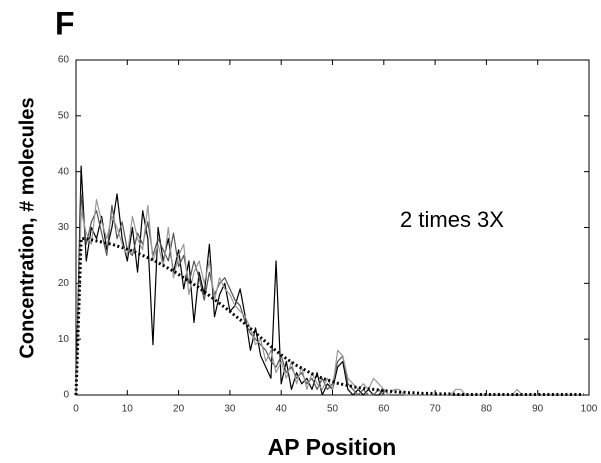 This screenshot has height=463, width=601. What do you see at coordinates (332, 447) in the screenshot?
I see `x-axis-label: AP Position` at bounding box center [332, 447].